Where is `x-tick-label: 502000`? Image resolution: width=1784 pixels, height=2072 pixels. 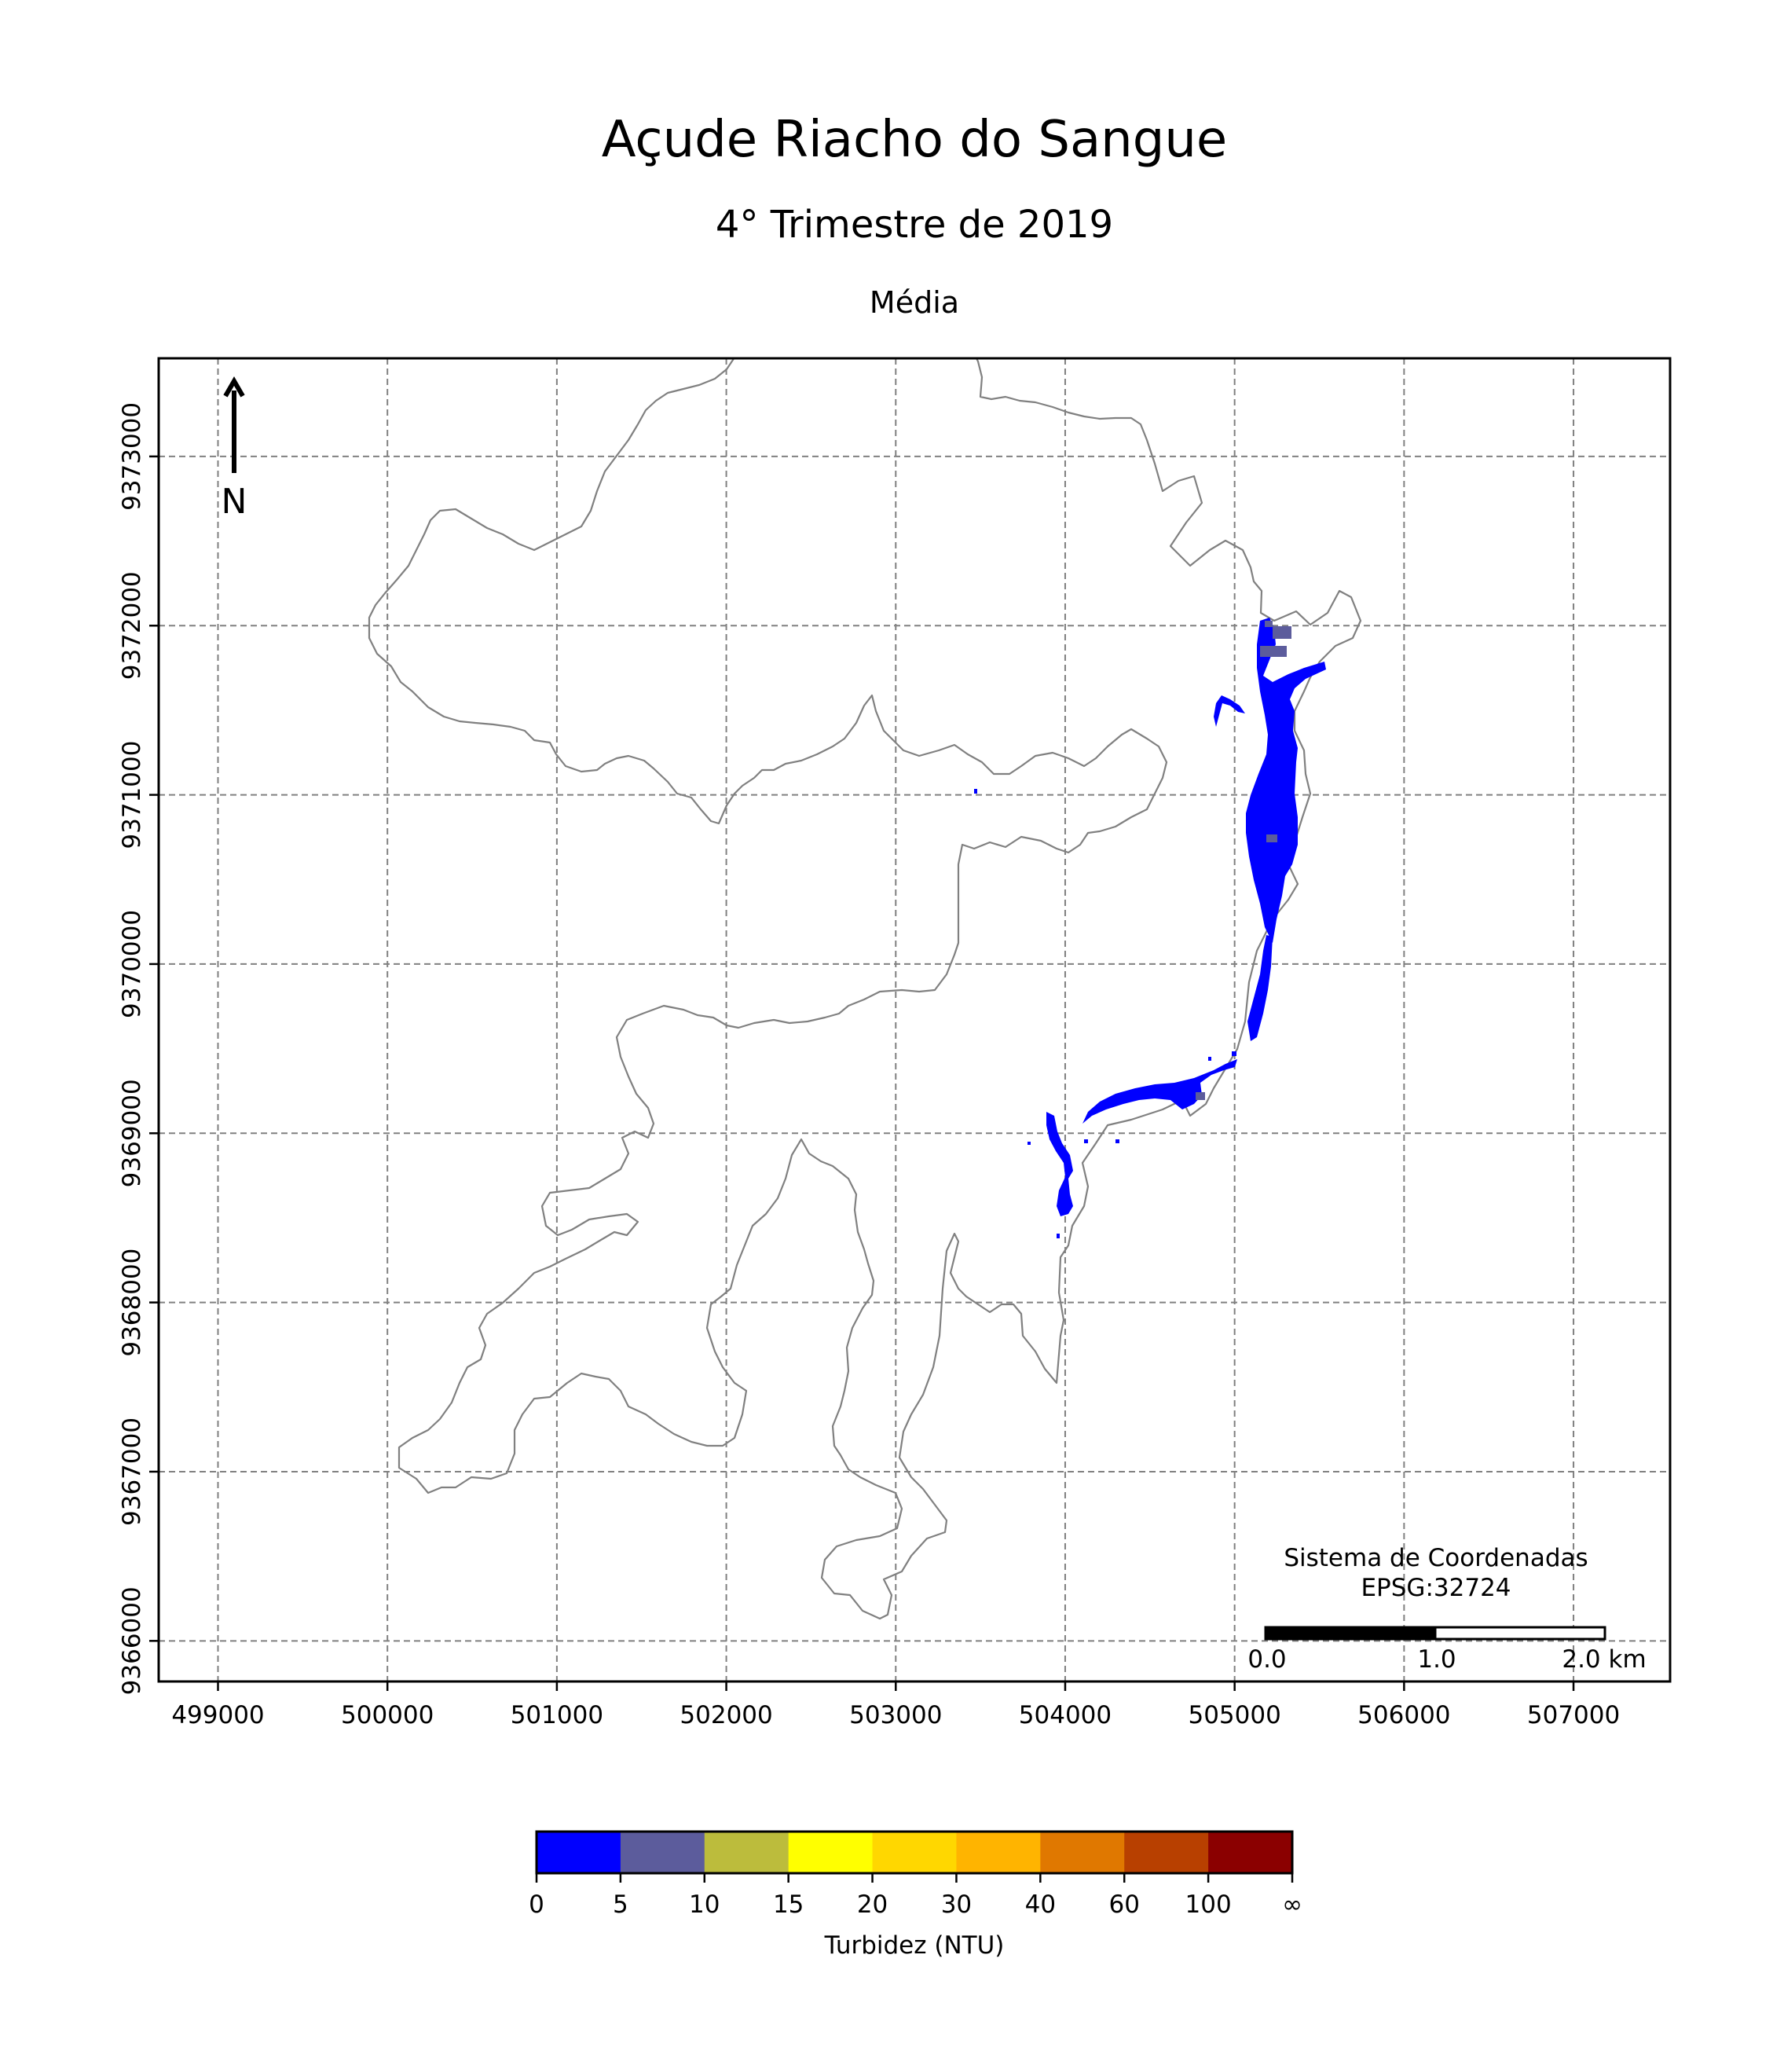
x-tick-label: 502000 is located at coordinates (726, 1715).